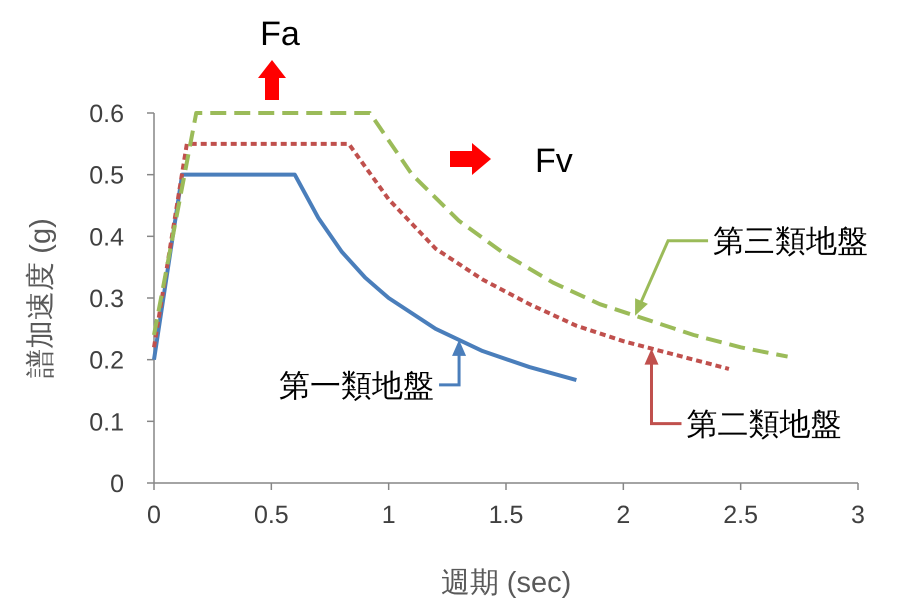 The width and height of the screenshot is (903, 603). Describe the element at coordinates (506, 583) in the screenshot. I see `x-axis-title: 週期 (sec)` at that location.